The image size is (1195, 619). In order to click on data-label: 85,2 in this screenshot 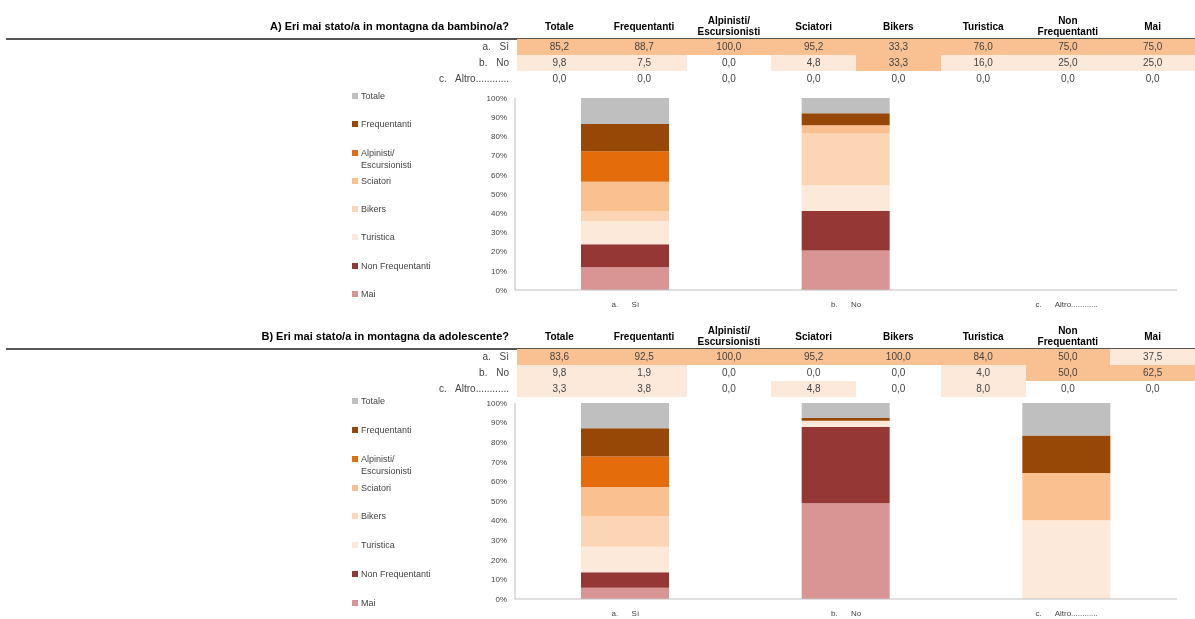, I will do `click(559, 47)`.